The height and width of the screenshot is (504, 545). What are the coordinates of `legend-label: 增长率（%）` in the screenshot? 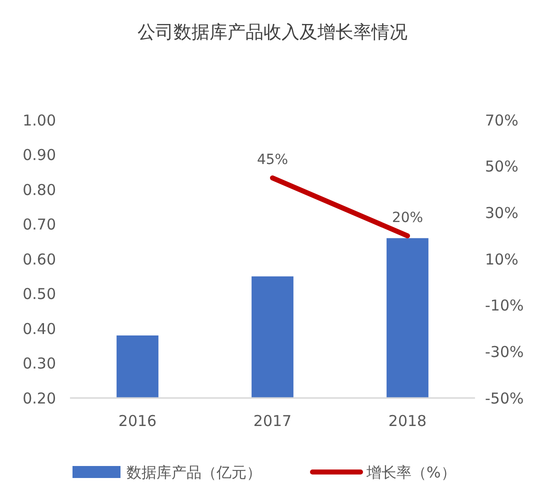 It's located at (411, 472).